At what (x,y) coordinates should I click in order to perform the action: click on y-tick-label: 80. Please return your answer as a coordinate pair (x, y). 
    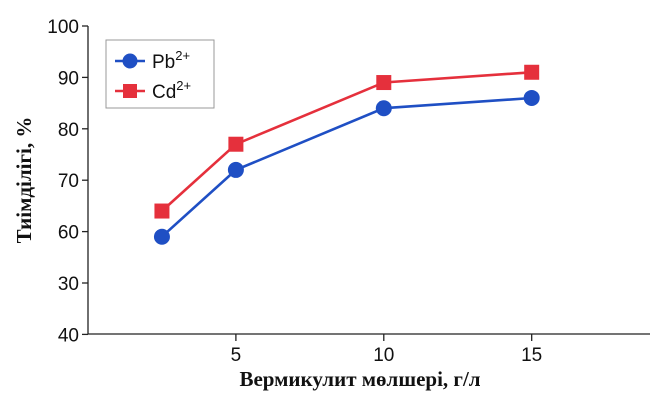
    Looking at the image, I should click on (68, 130).